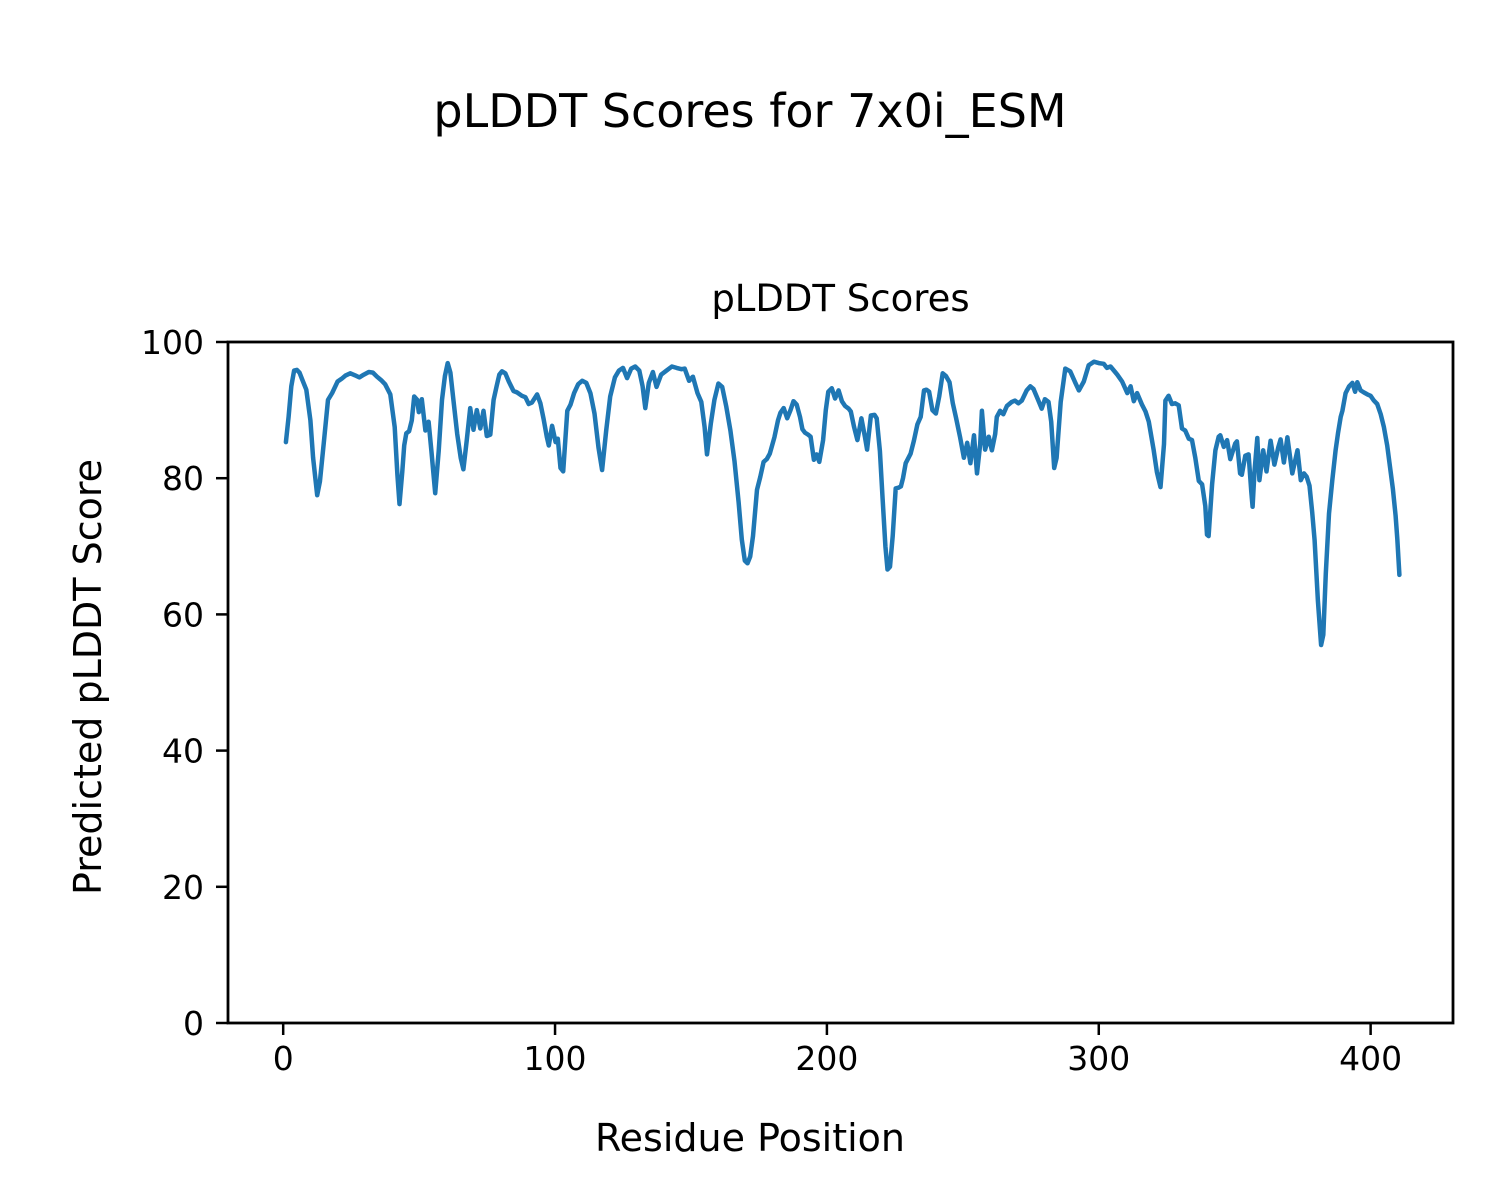 Image resolution: width=1500 pixels, height=1200 pixels. I want to click on figure-title: pLDDT Scores for 7x0i_ESM, so click(750, 111).